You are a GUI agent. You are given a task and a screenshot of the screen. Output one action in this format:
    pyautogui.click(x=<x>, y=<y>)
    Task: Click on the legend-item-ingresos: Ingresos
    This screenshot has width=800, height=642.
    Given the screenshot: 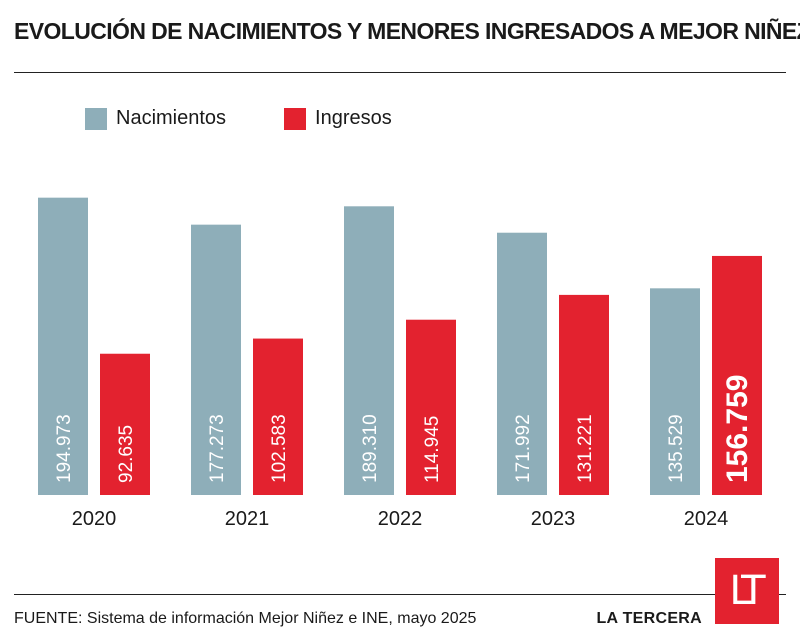 What is the action you would take?
    pyautogui.click(x=338, y=118)
    